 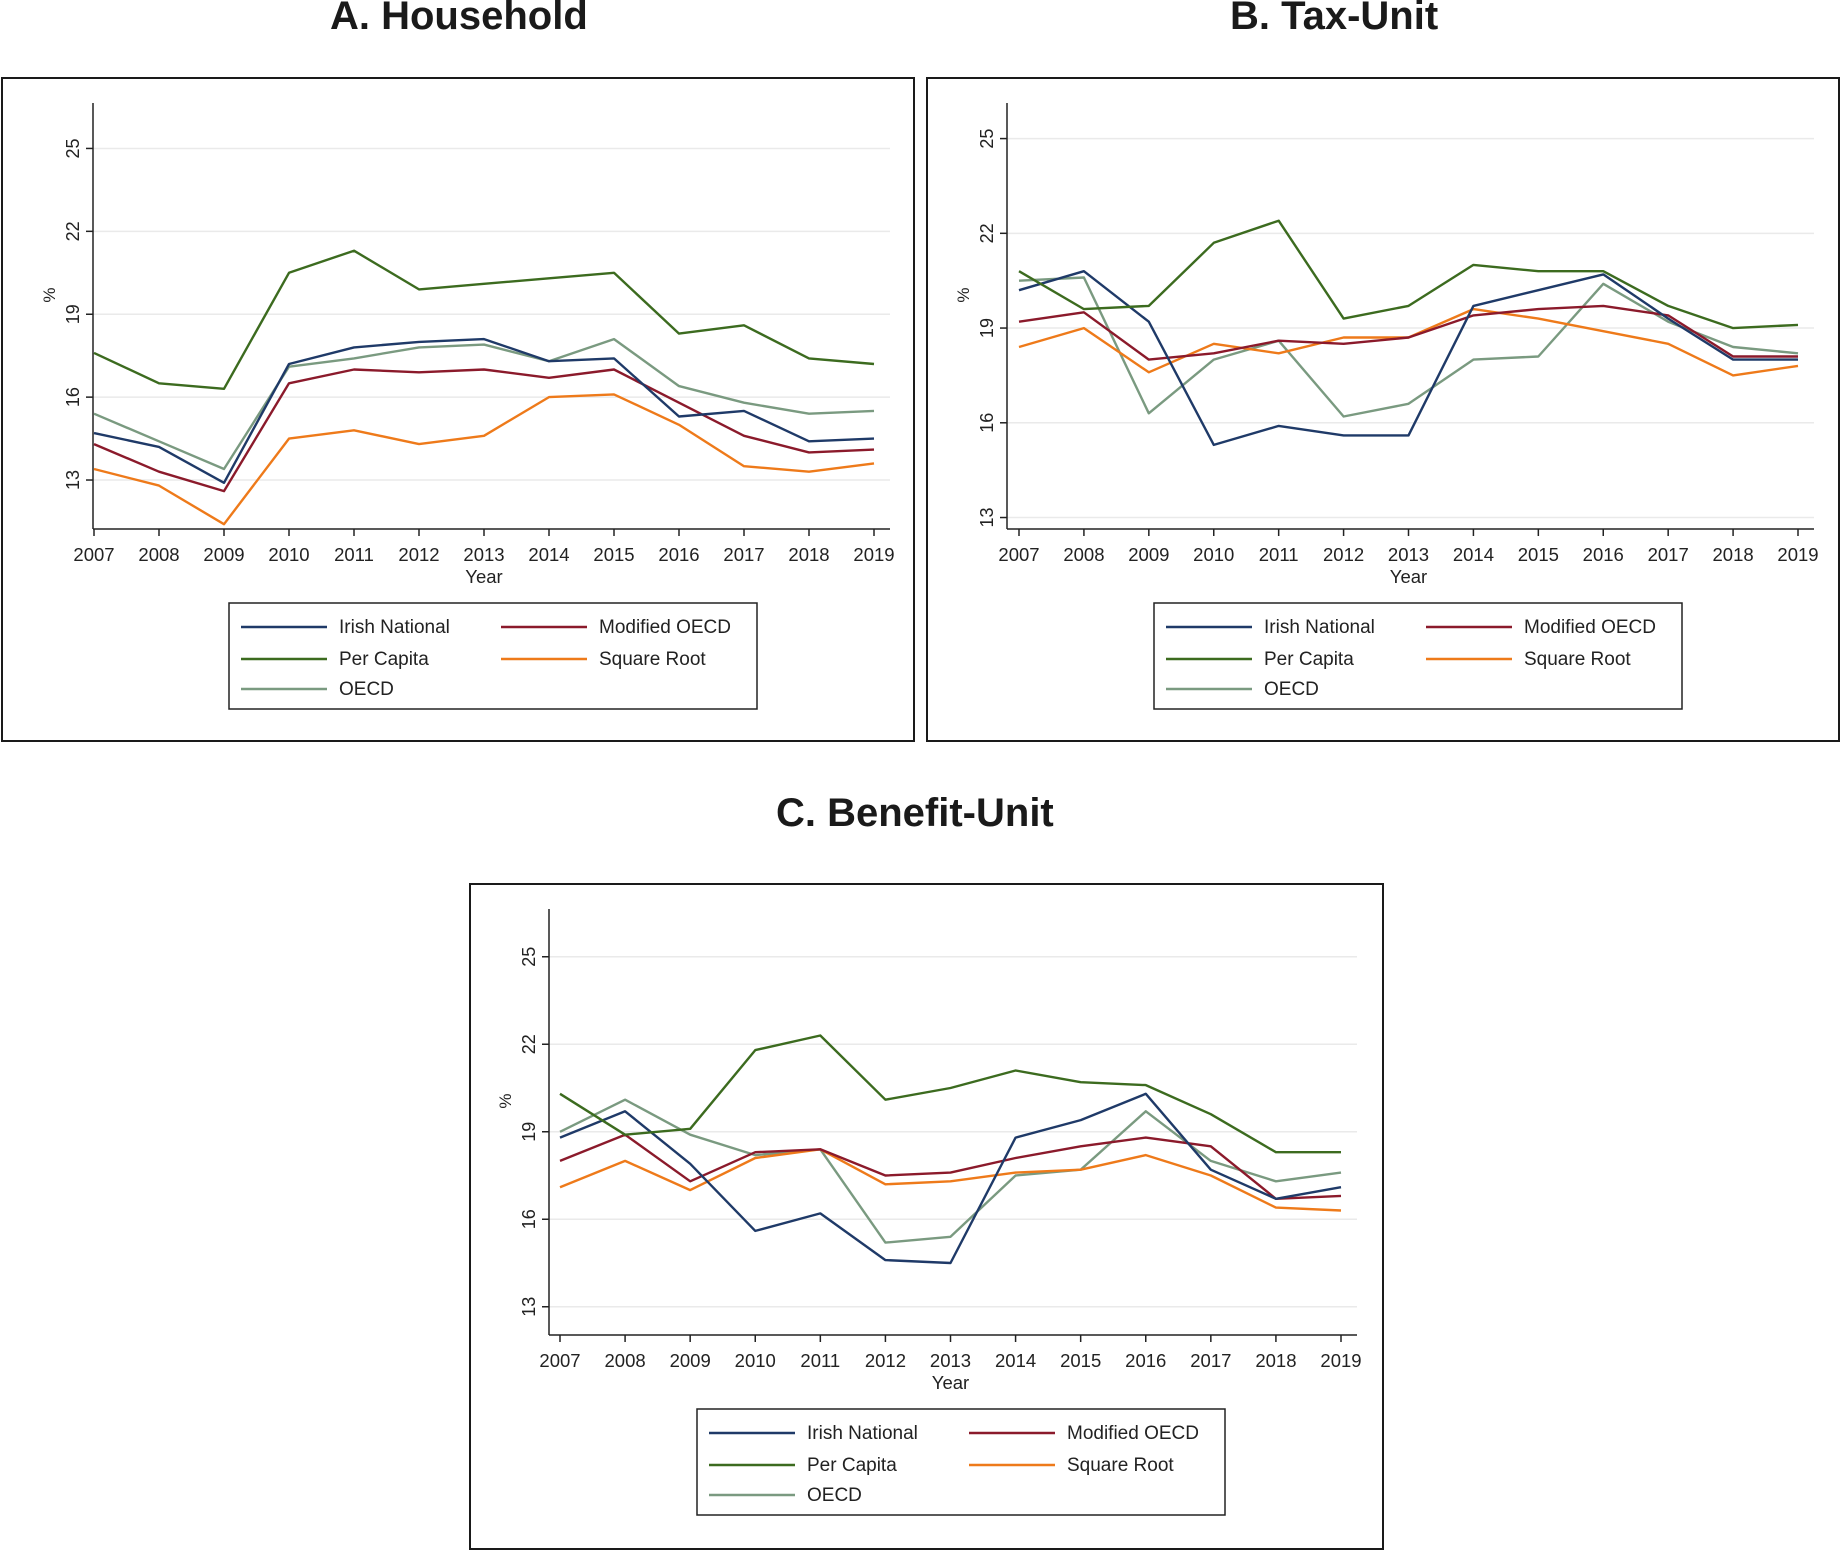 I want to click on chart1-x-axis-label: Year, so click(x=1408, y=576).